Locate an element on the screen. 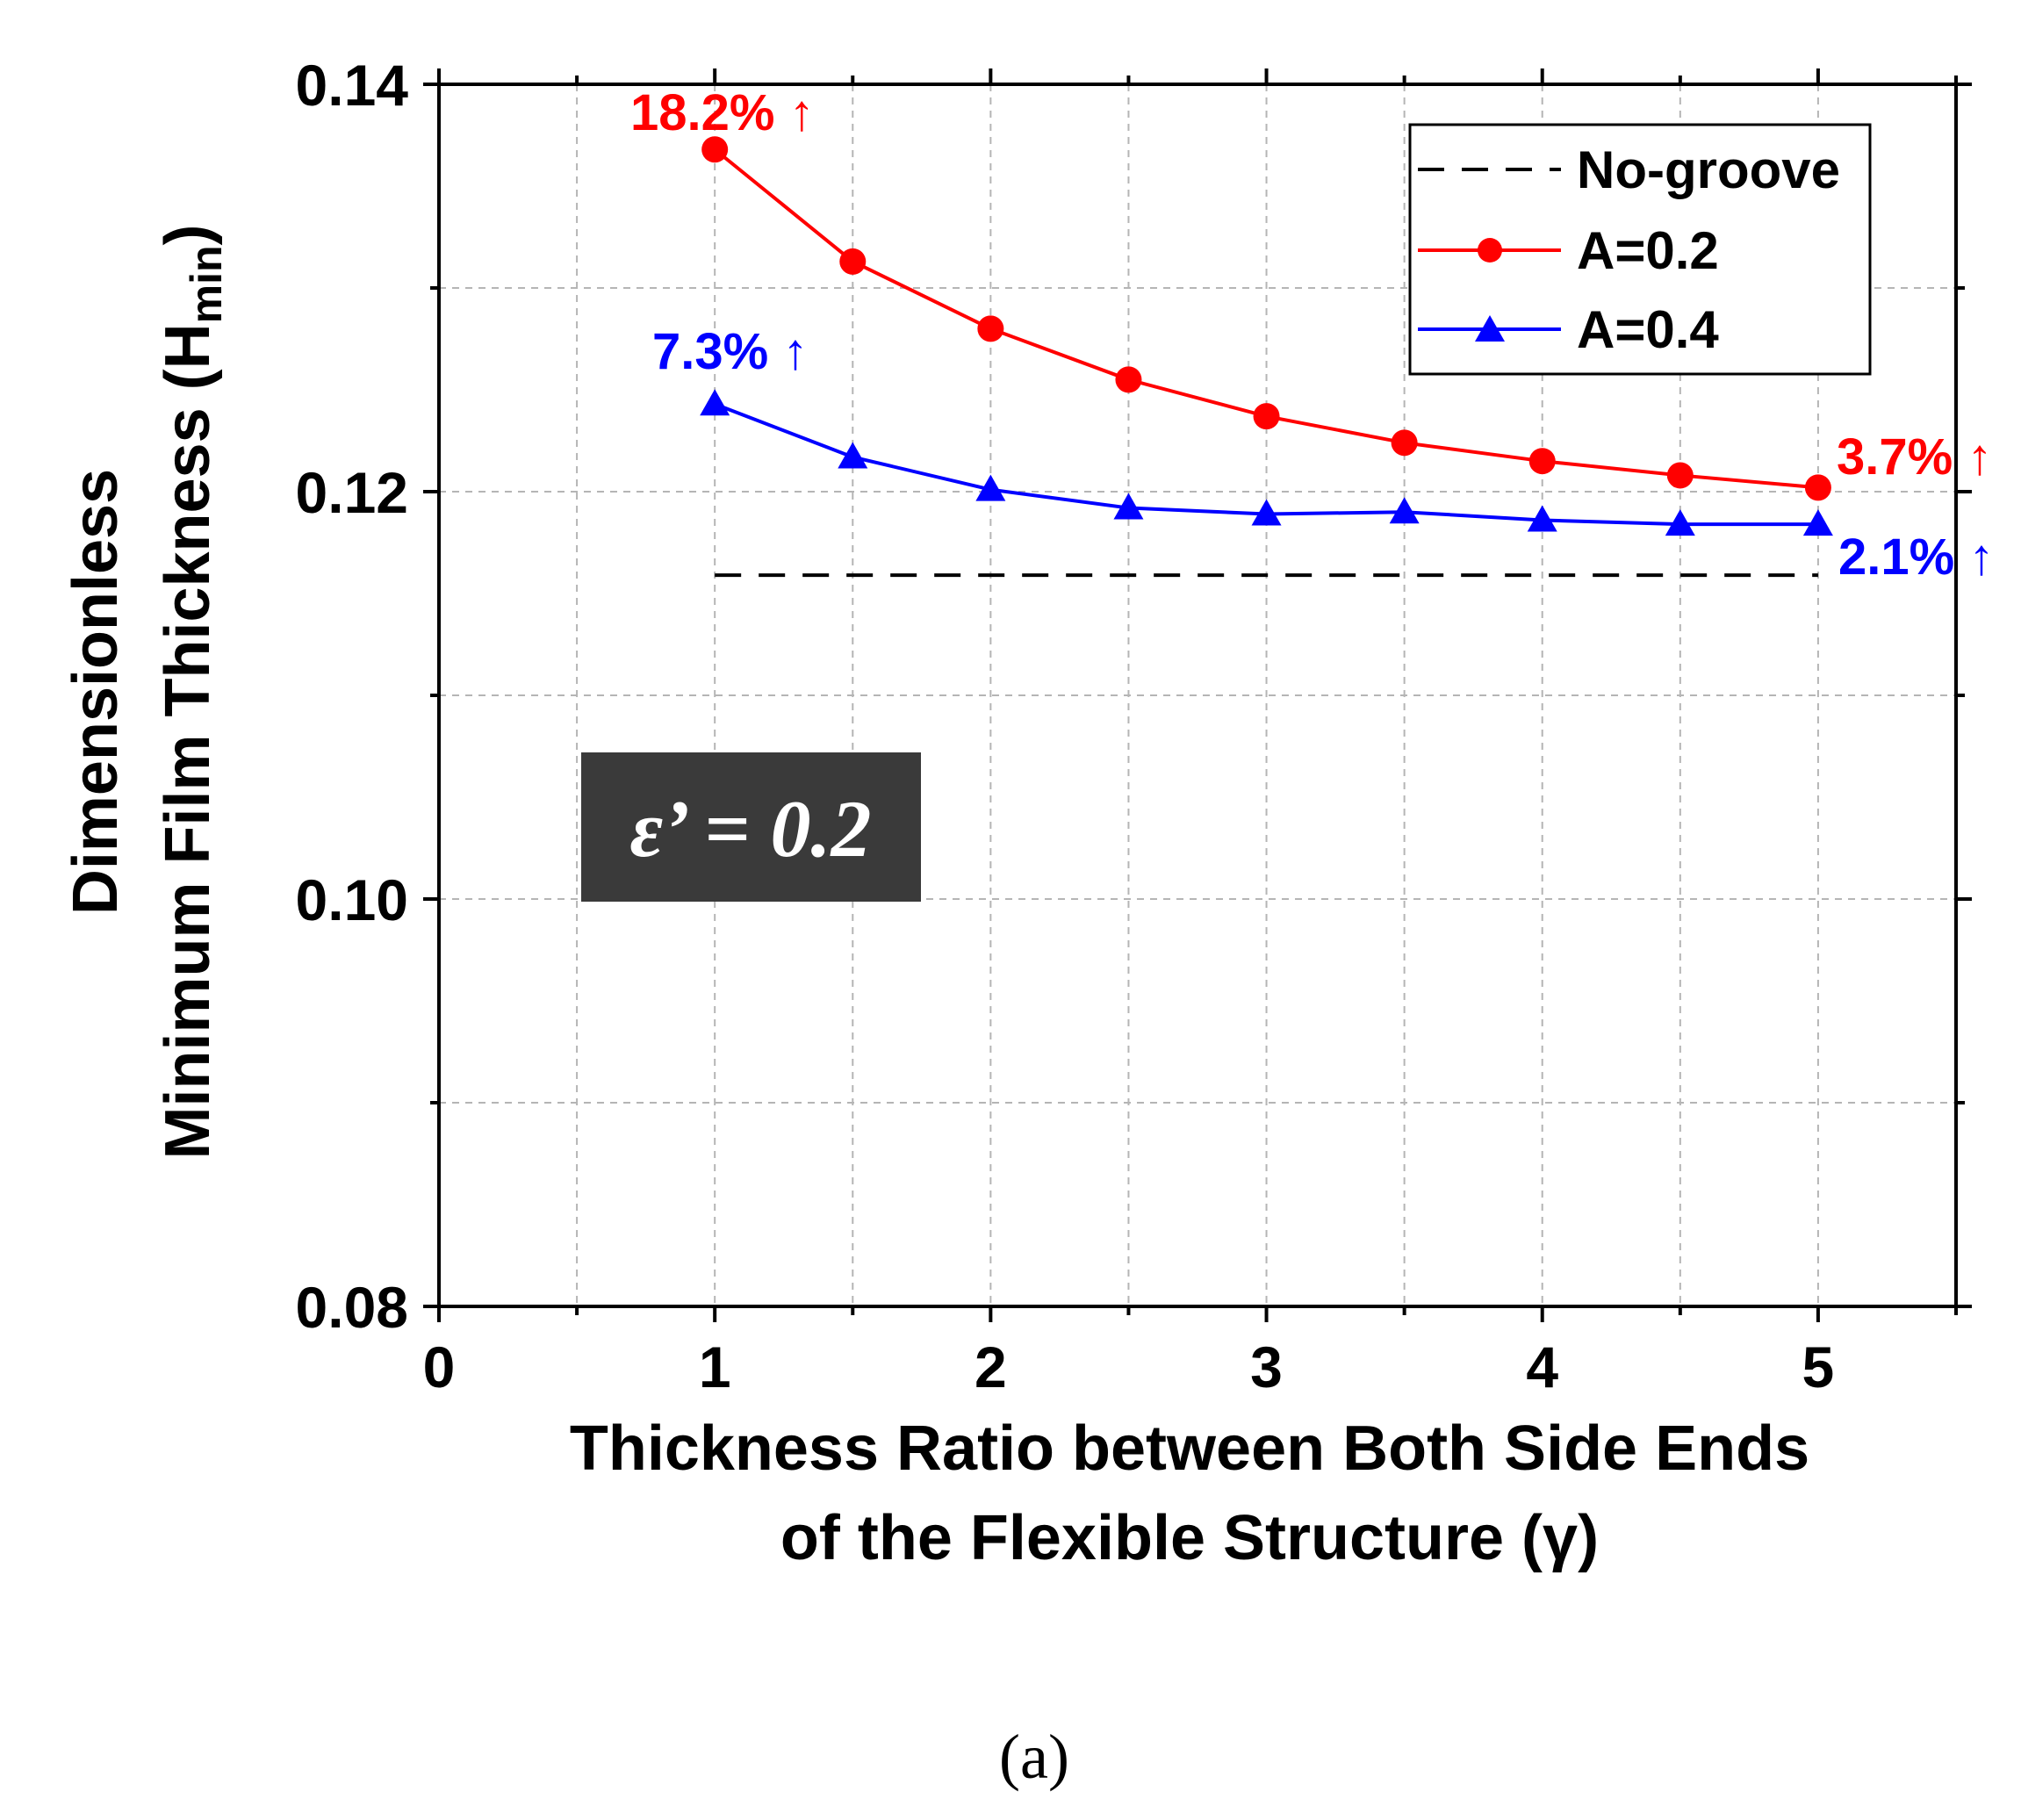  series-layer is located at coordinates (1266, 357).